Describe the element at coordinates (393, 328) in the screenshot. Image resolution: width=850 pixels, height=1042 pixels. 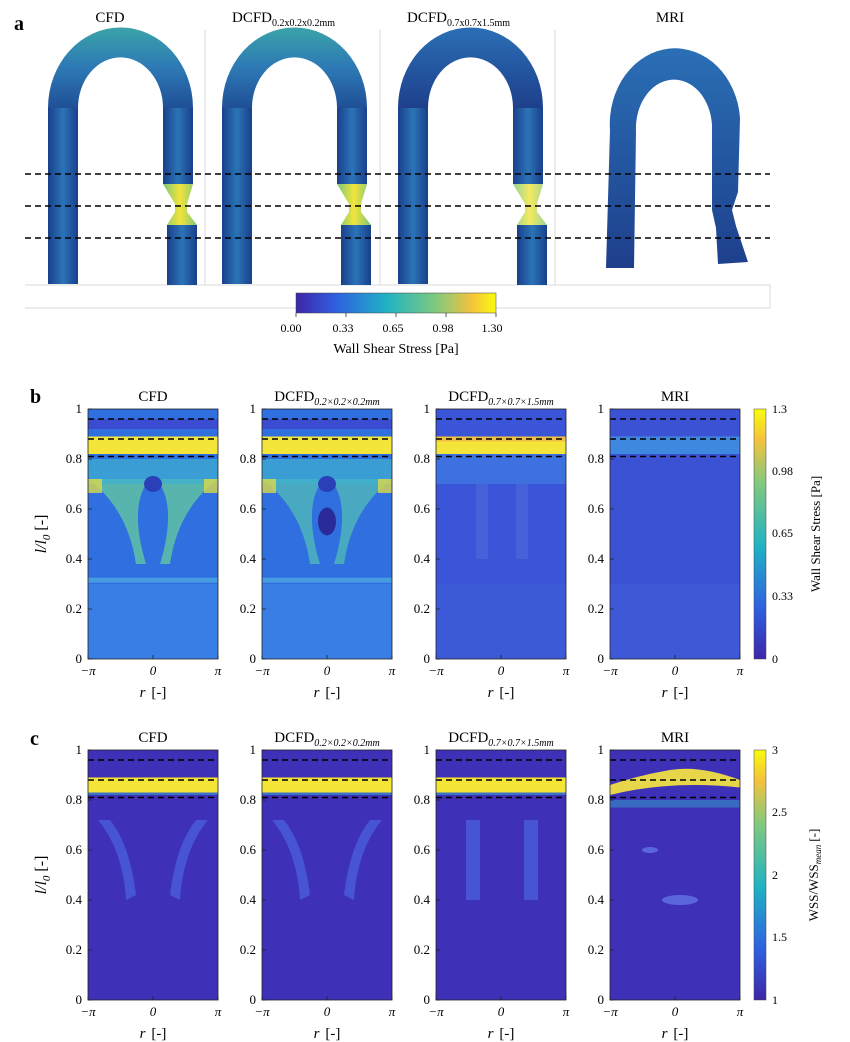
I see `colorbar-a-tick: 0.65` at that location.